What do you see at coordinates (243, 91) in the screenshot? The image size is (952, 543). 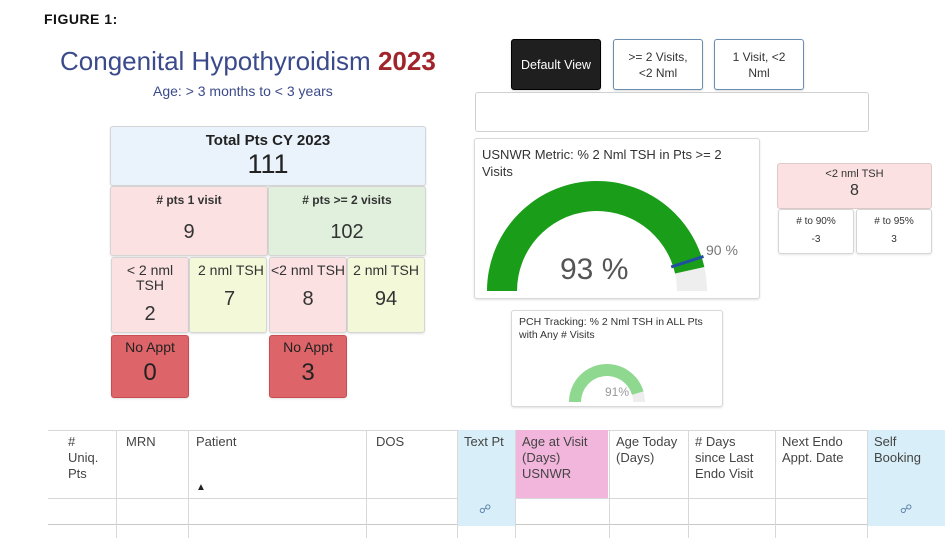 I see `age-range-subtitle: Age: > 3 months to < 3 years` at bounding box center [243, 91].